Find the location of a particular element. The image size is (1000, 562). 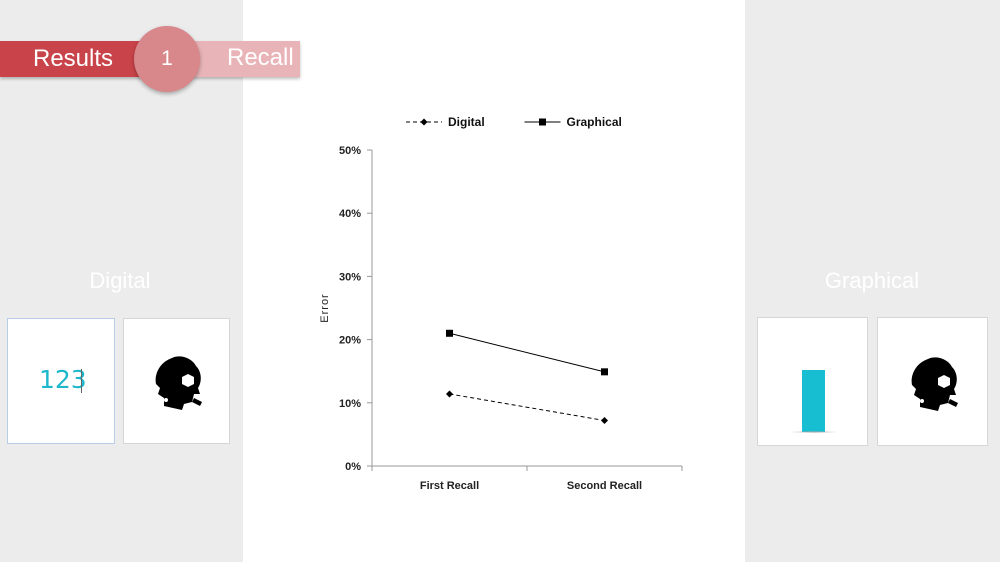

digital-title: Digital is located at coordinates (120, 280).